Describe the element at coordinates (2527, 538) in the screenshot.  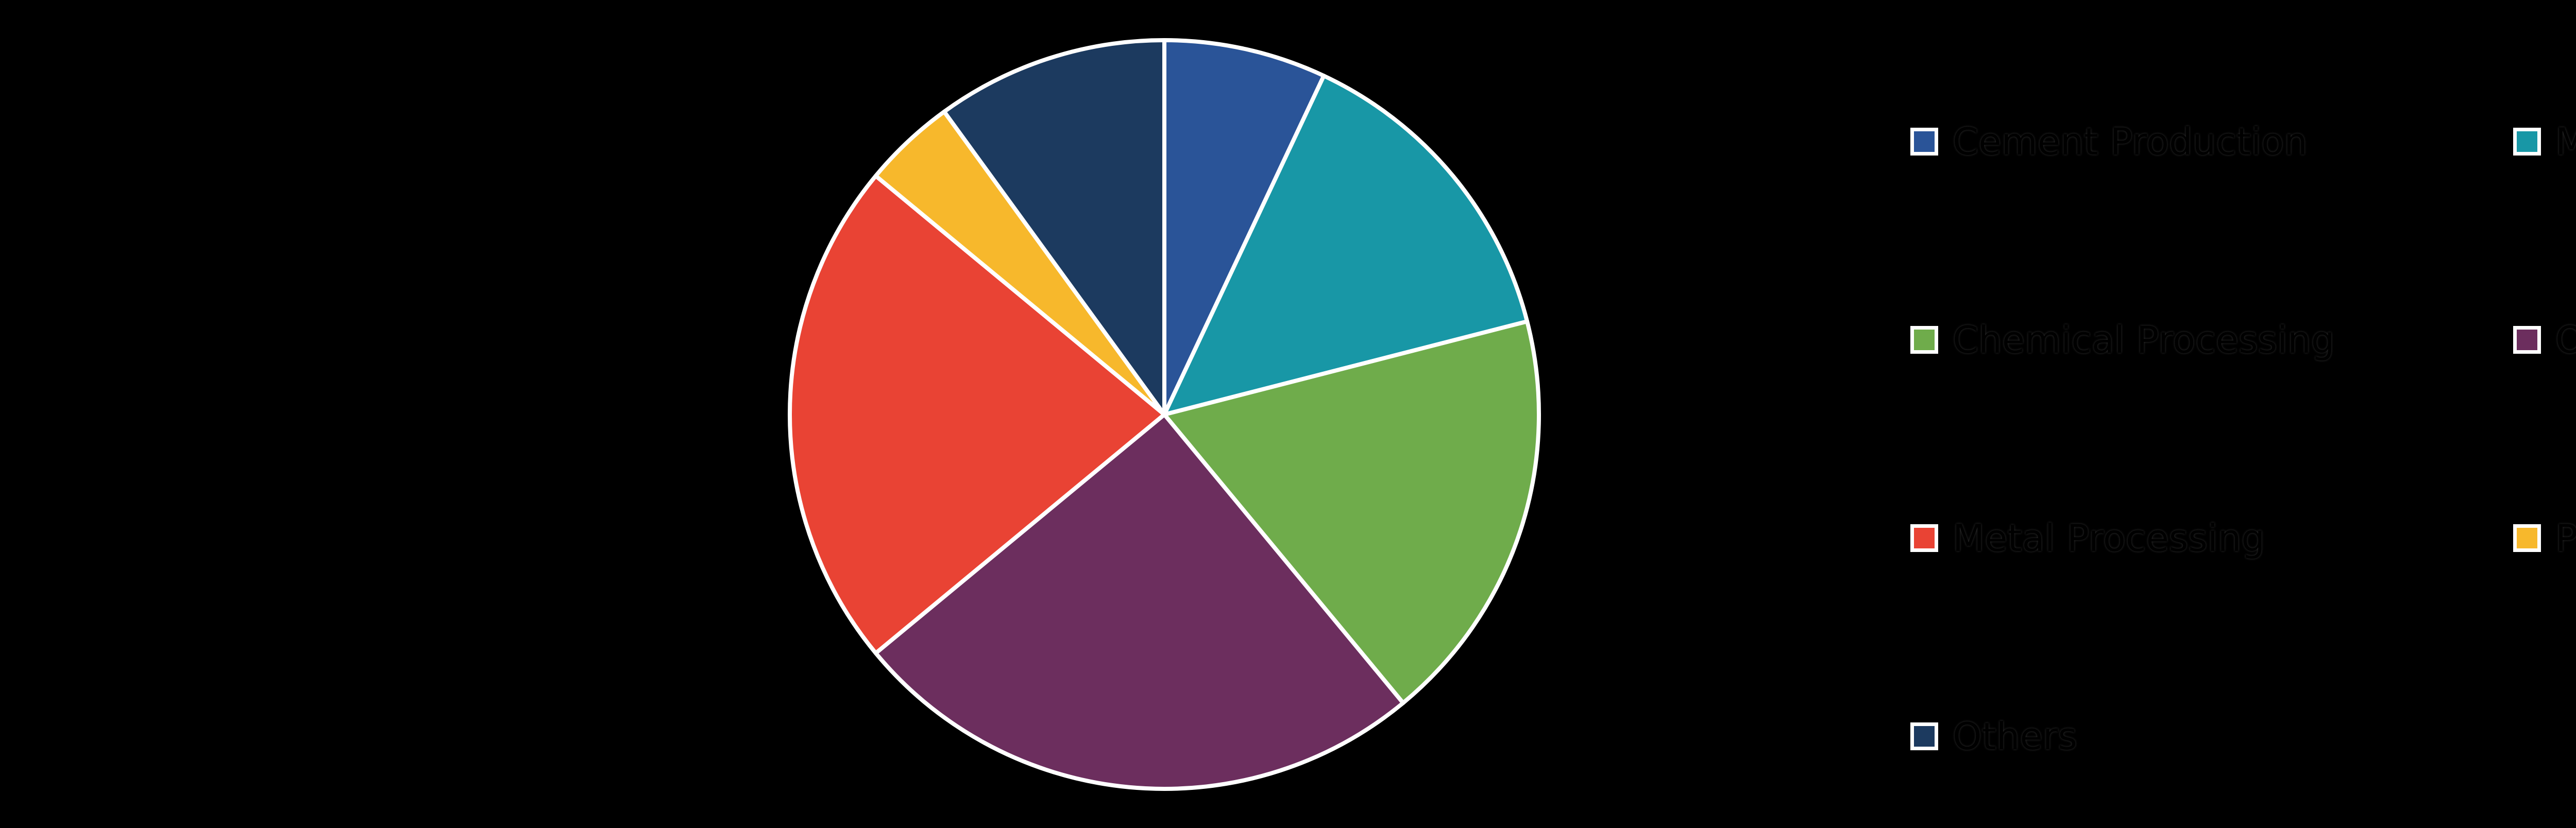
I see `legend-swatch-paper-manufacturing` at that location.